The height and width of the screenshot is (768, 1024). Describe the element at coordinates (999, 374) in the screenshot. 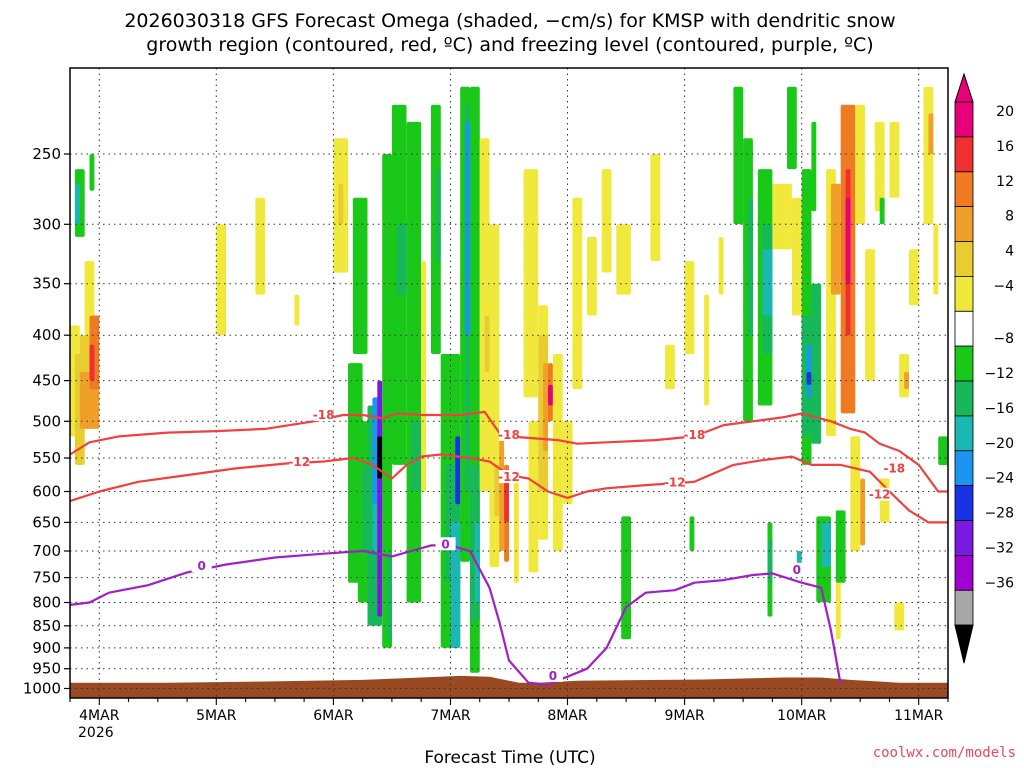

I see `colorbar-tick-label-7: −12` at that location.